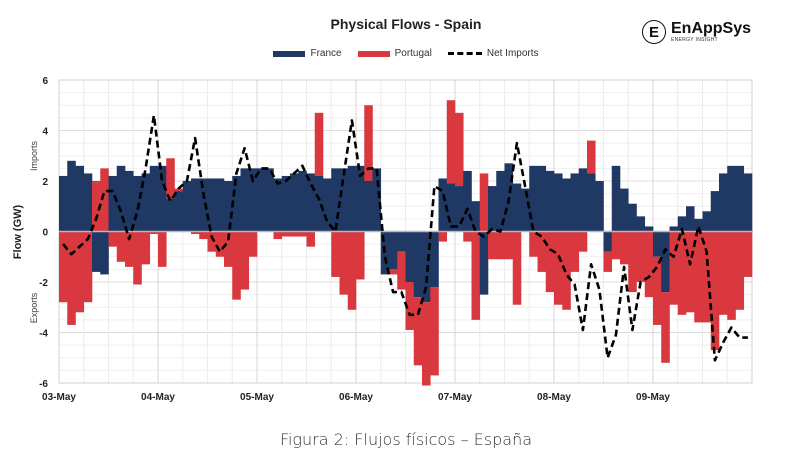 This screenshot has width=812, height=457. I want to click on y-tick-label: 6, so click(45, 81).